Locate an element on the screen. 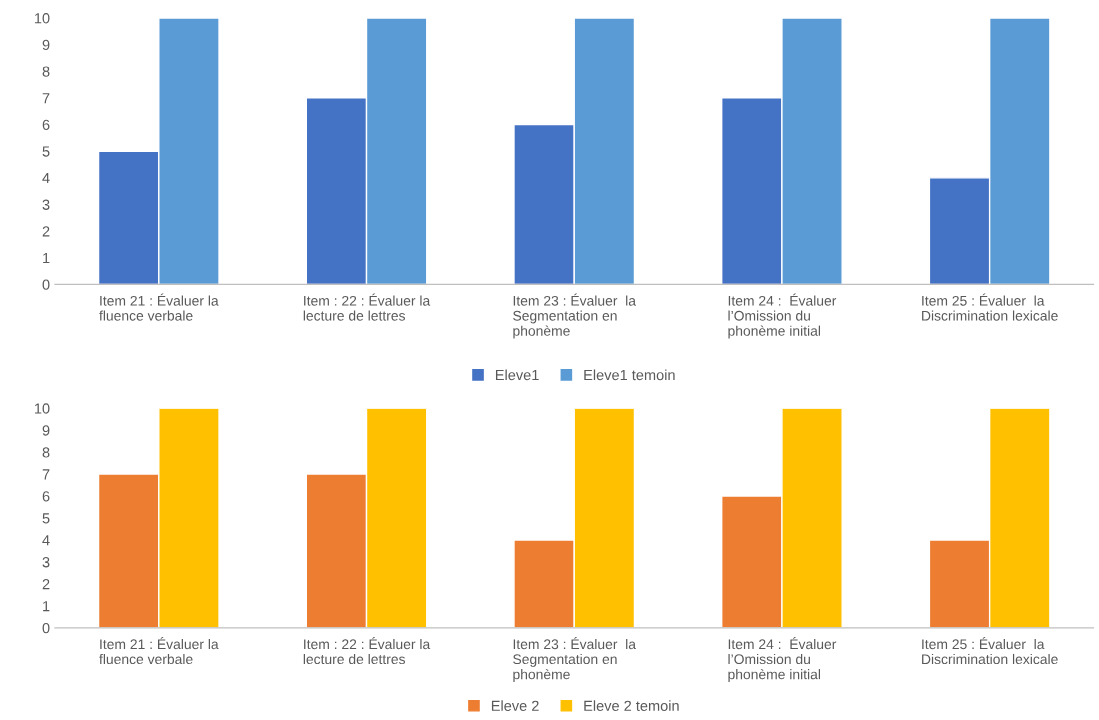  legend-label: Eleve1 temoin is located at coordinates (629, 375).